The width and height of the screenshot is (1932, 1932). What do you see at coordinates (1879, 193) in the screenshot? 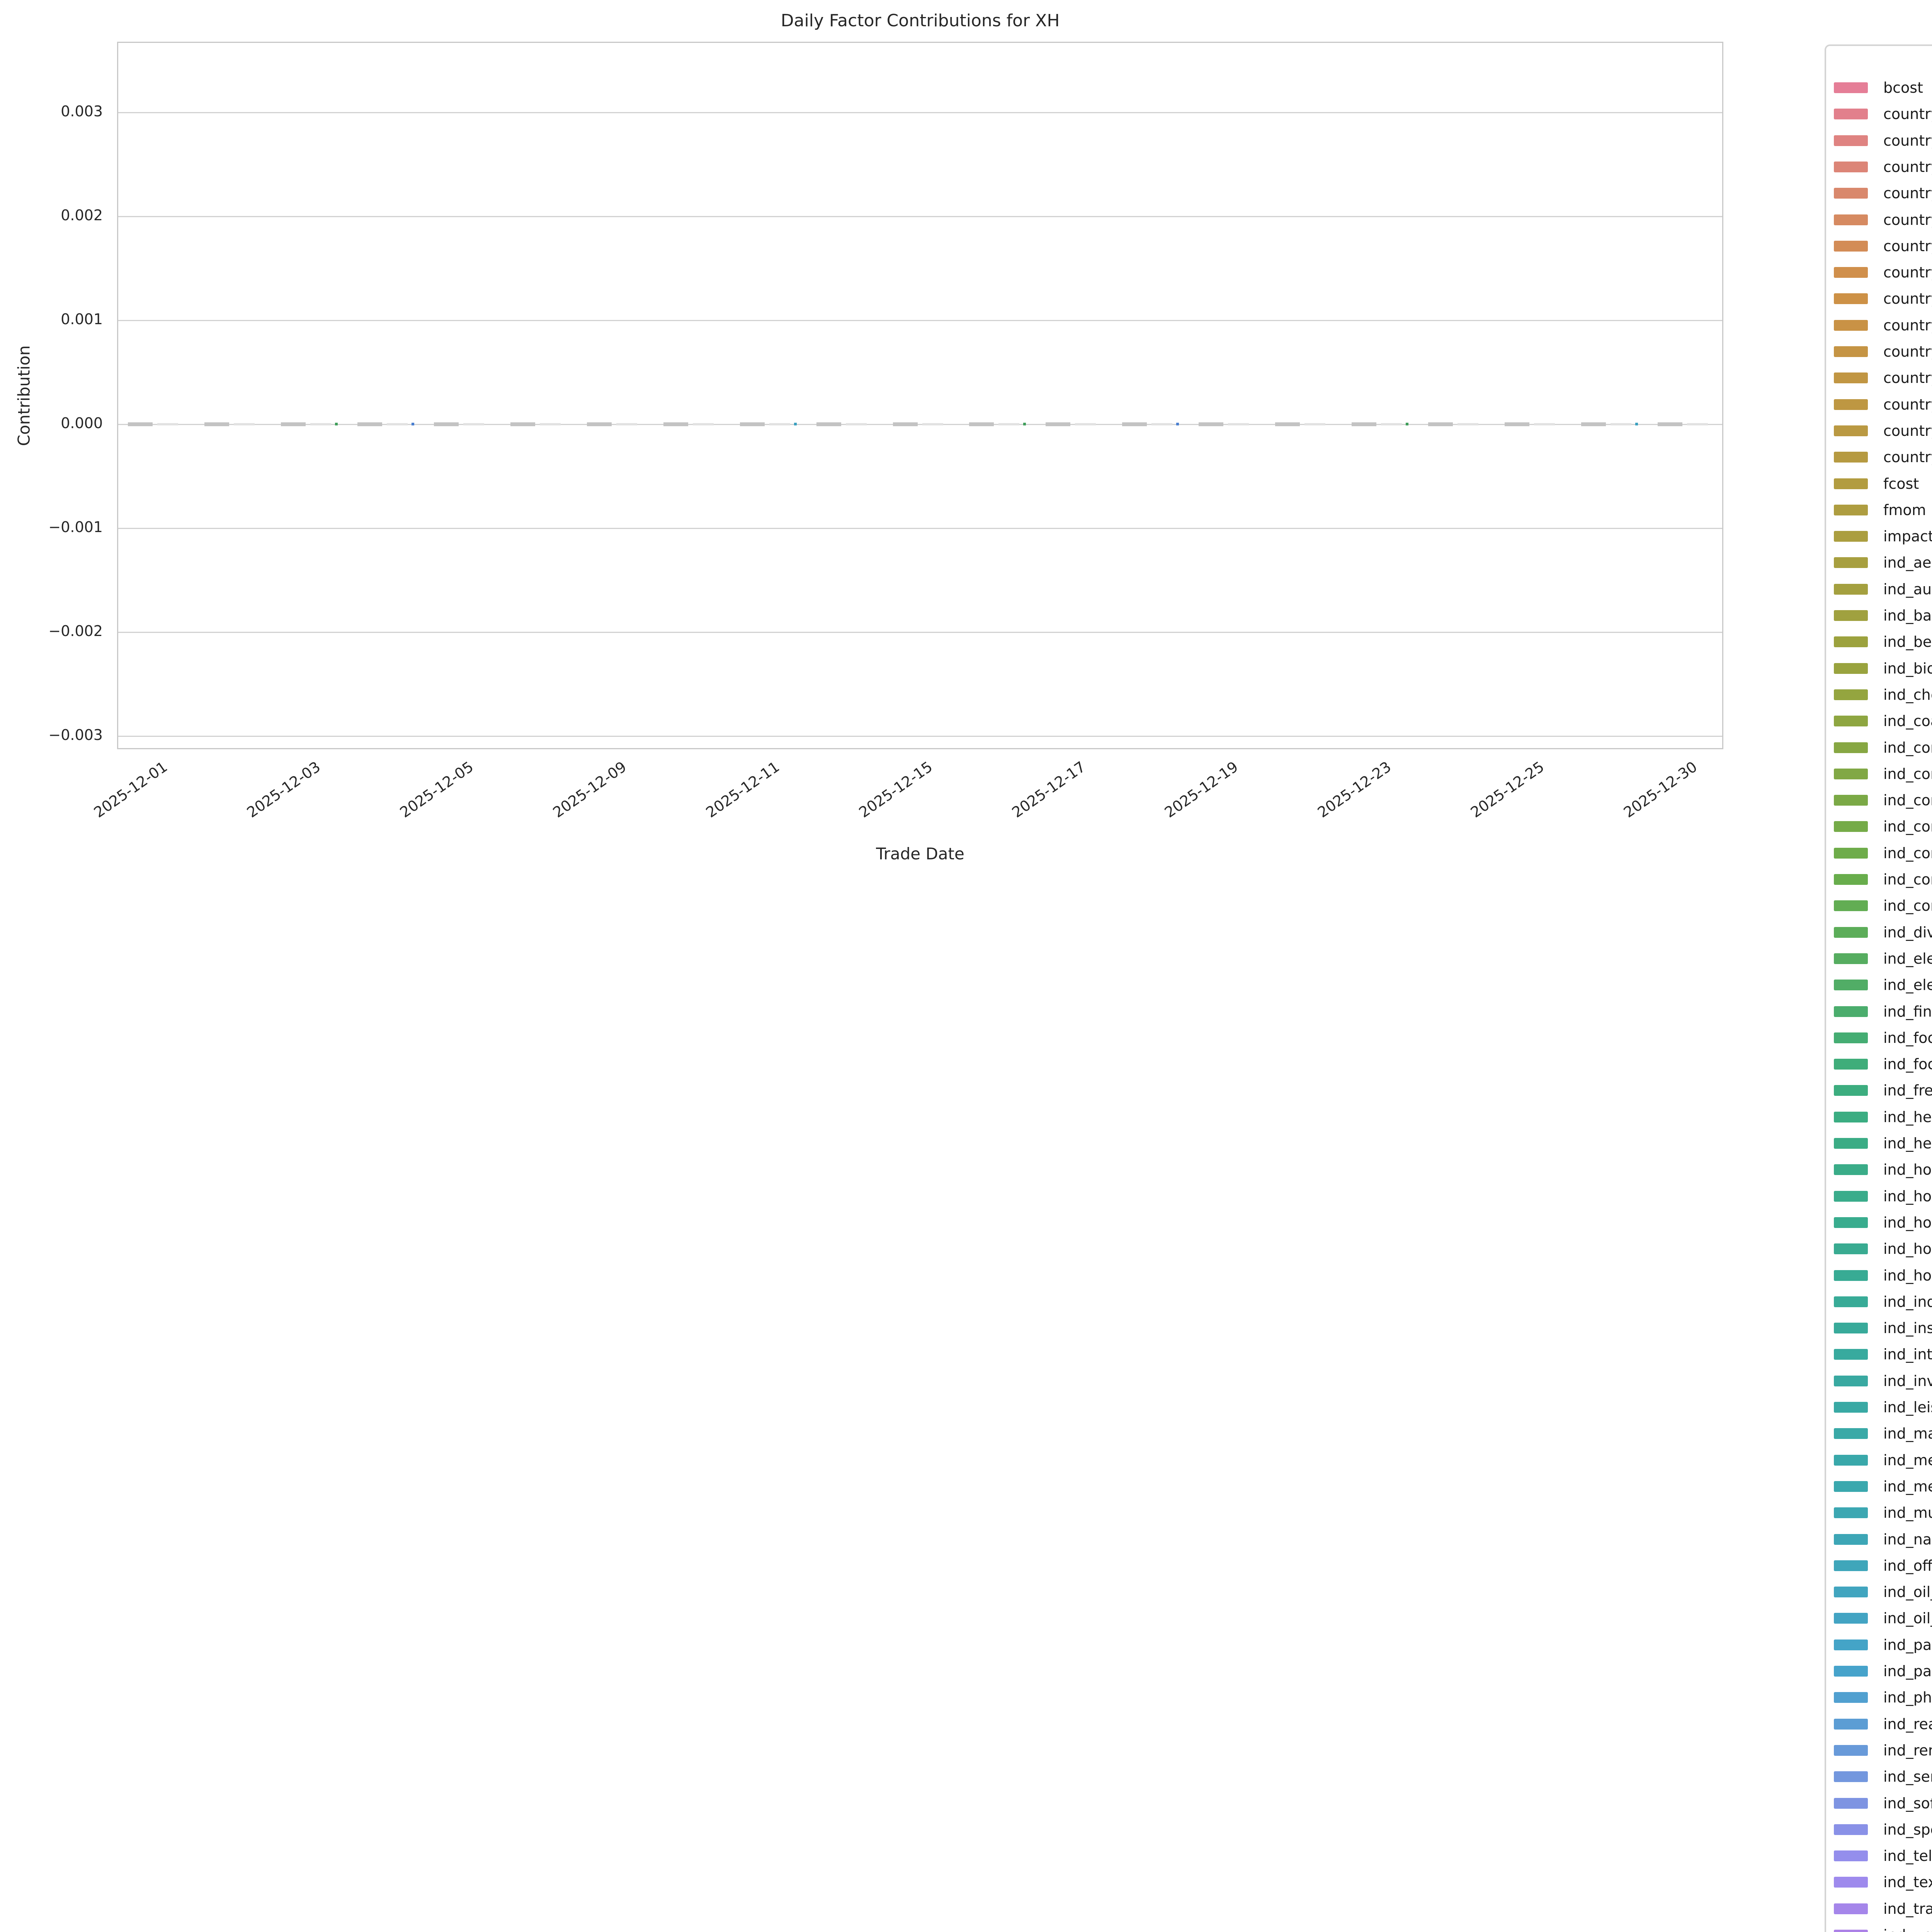
I see `legend-item: country_ID` at bounding box center [1879, 193].